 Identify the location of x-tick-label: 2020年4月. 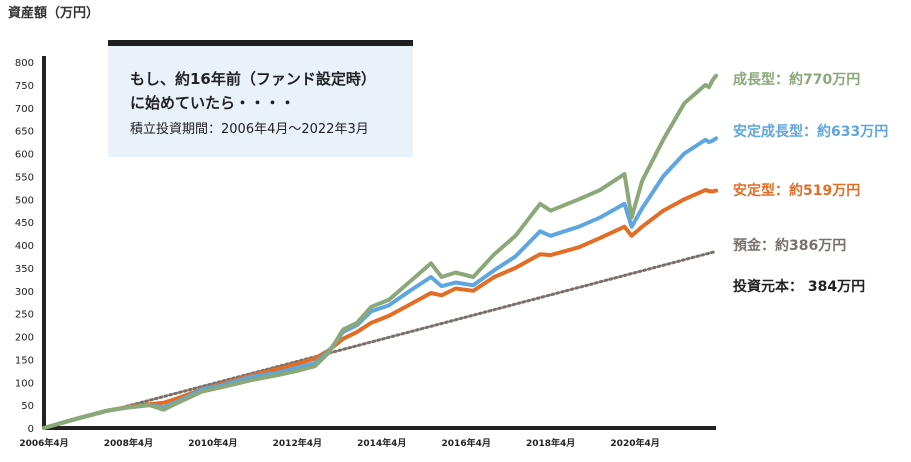
(634, 443).